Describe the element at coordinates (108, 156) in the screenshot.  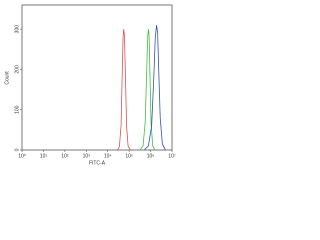
I see `x-tick-label: 10⁴` at that location.